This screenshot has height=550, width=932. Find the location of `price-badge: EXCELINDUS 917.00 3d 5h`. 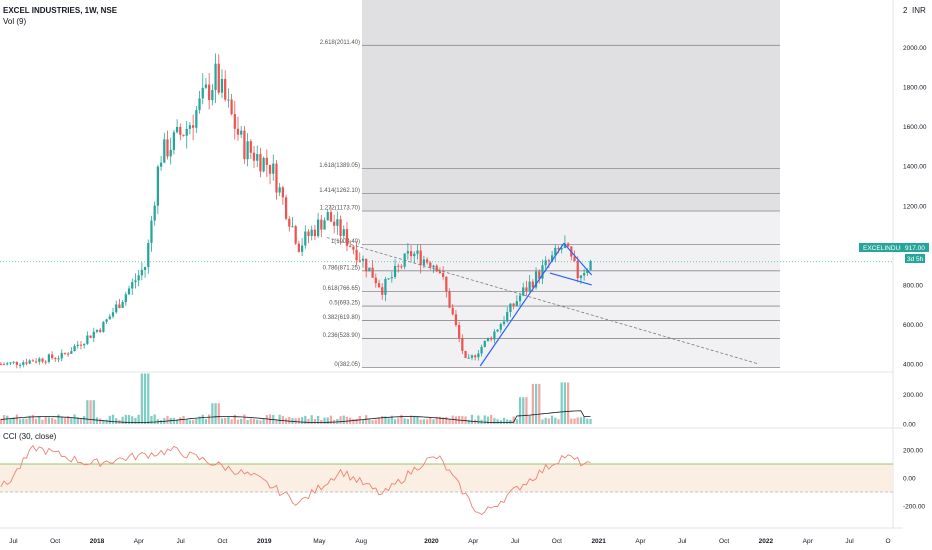

price-badge: EXCELINDUS 917.00 3d 5h is located at coordinates (894, 253).